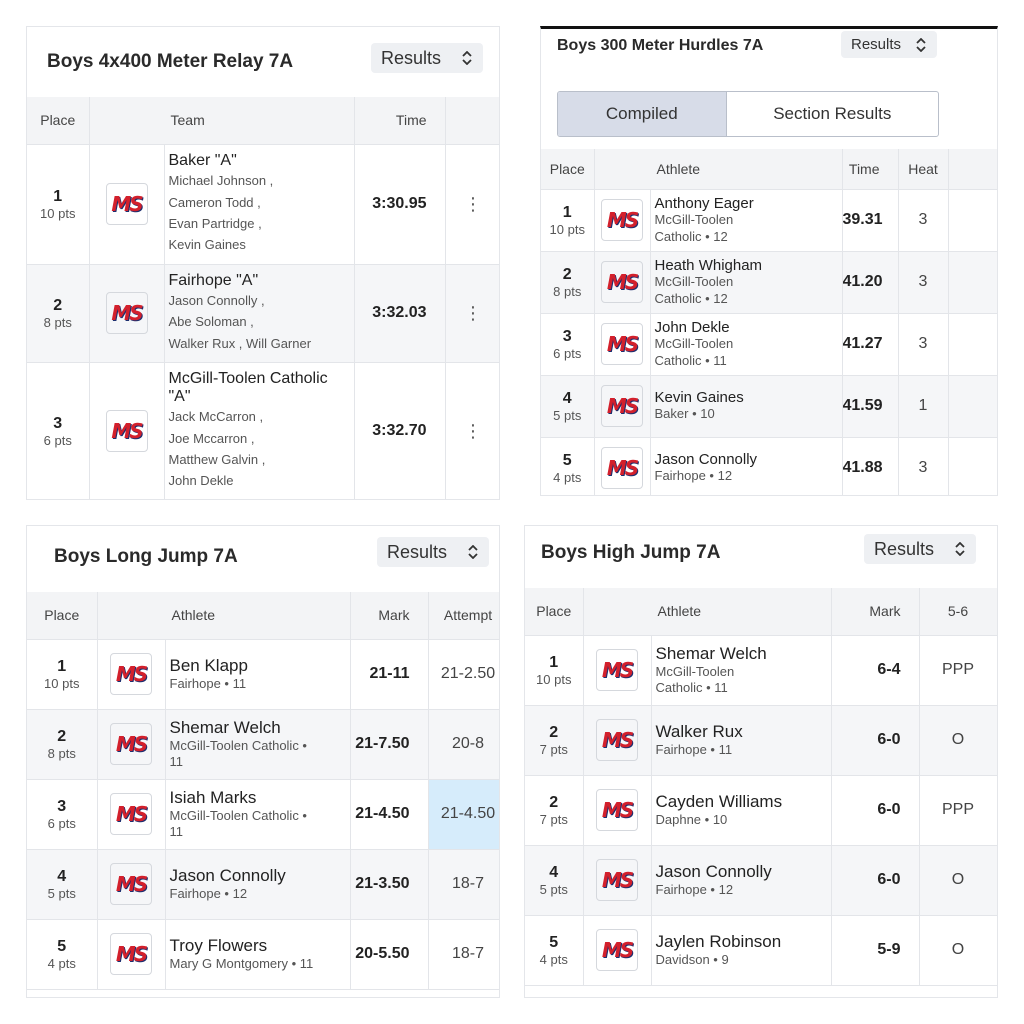  I want to click on place: 4, so click(567, 398).